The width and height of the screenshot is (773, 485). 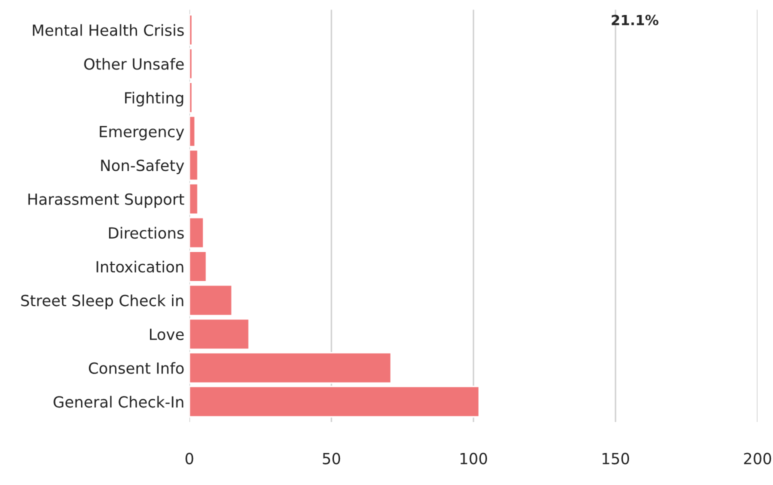 What do you see at coordinates (136, 368) in the screenshot?
I see `y-tick-label: Consent Info` at bounding box center [136, 368].